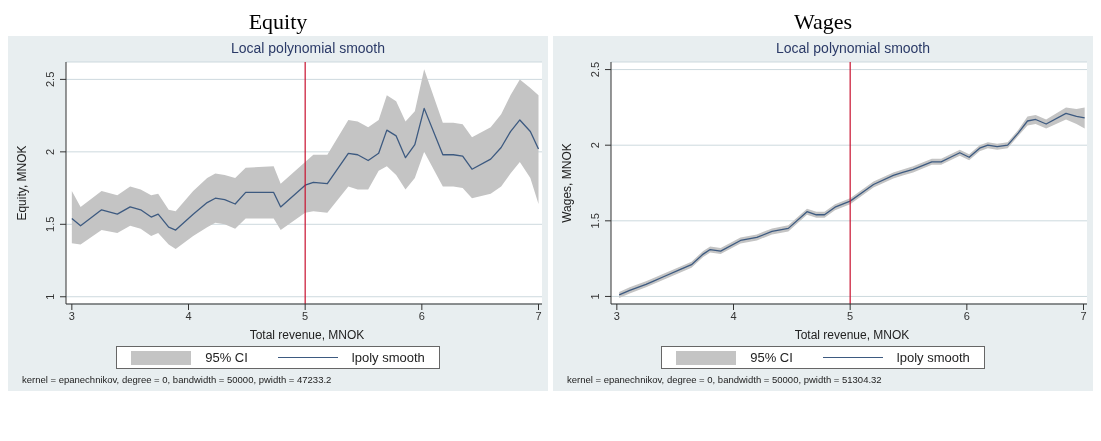 The image size is (1101, 441). What do you see at coordinates (823, 22) in the screenshot?
I see `chart-title: Wages` at bounding box center [823, 22].